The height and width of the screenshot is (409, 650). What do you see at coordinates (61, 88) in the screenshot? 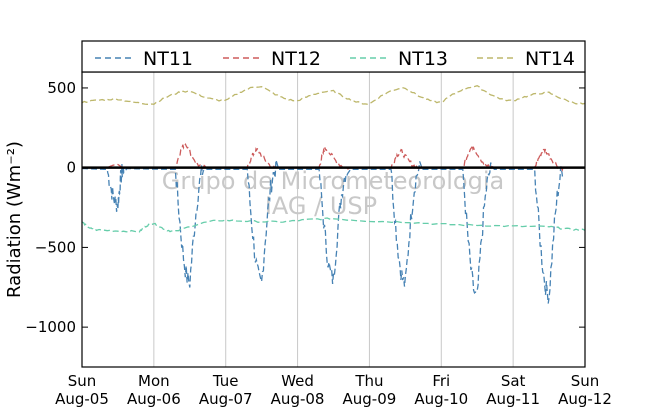
I see `y-tick-label: 500` at bounding box center [61, 88].